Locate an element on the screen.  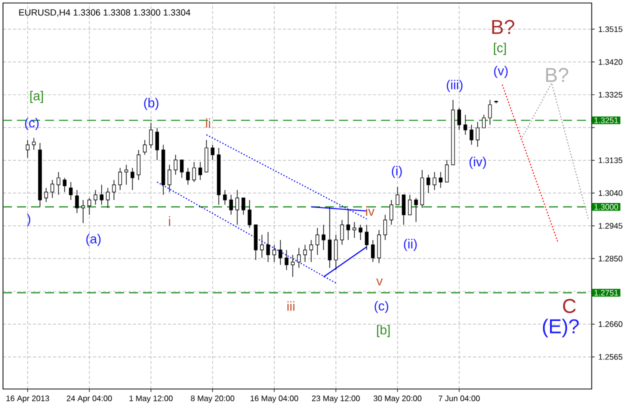
y-tick-label: 1.3135 is located at coordinates (610, 160).